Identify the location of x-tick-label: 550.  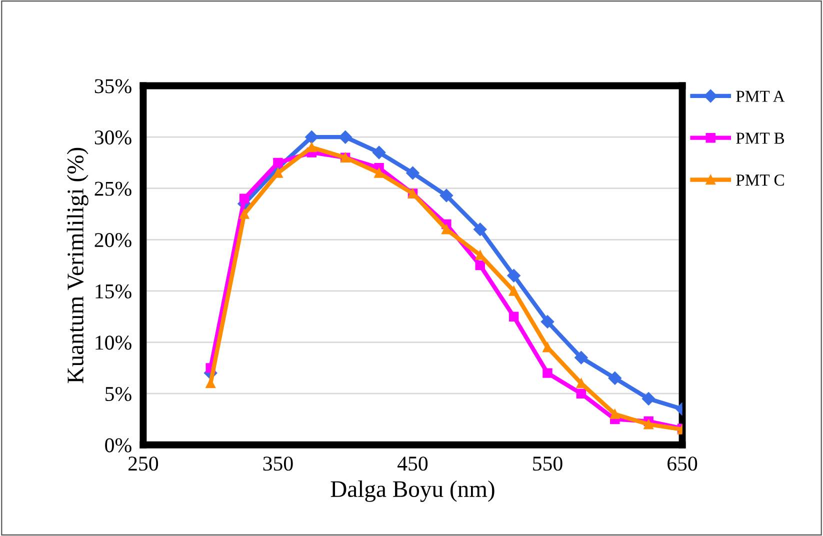
(547, 463).